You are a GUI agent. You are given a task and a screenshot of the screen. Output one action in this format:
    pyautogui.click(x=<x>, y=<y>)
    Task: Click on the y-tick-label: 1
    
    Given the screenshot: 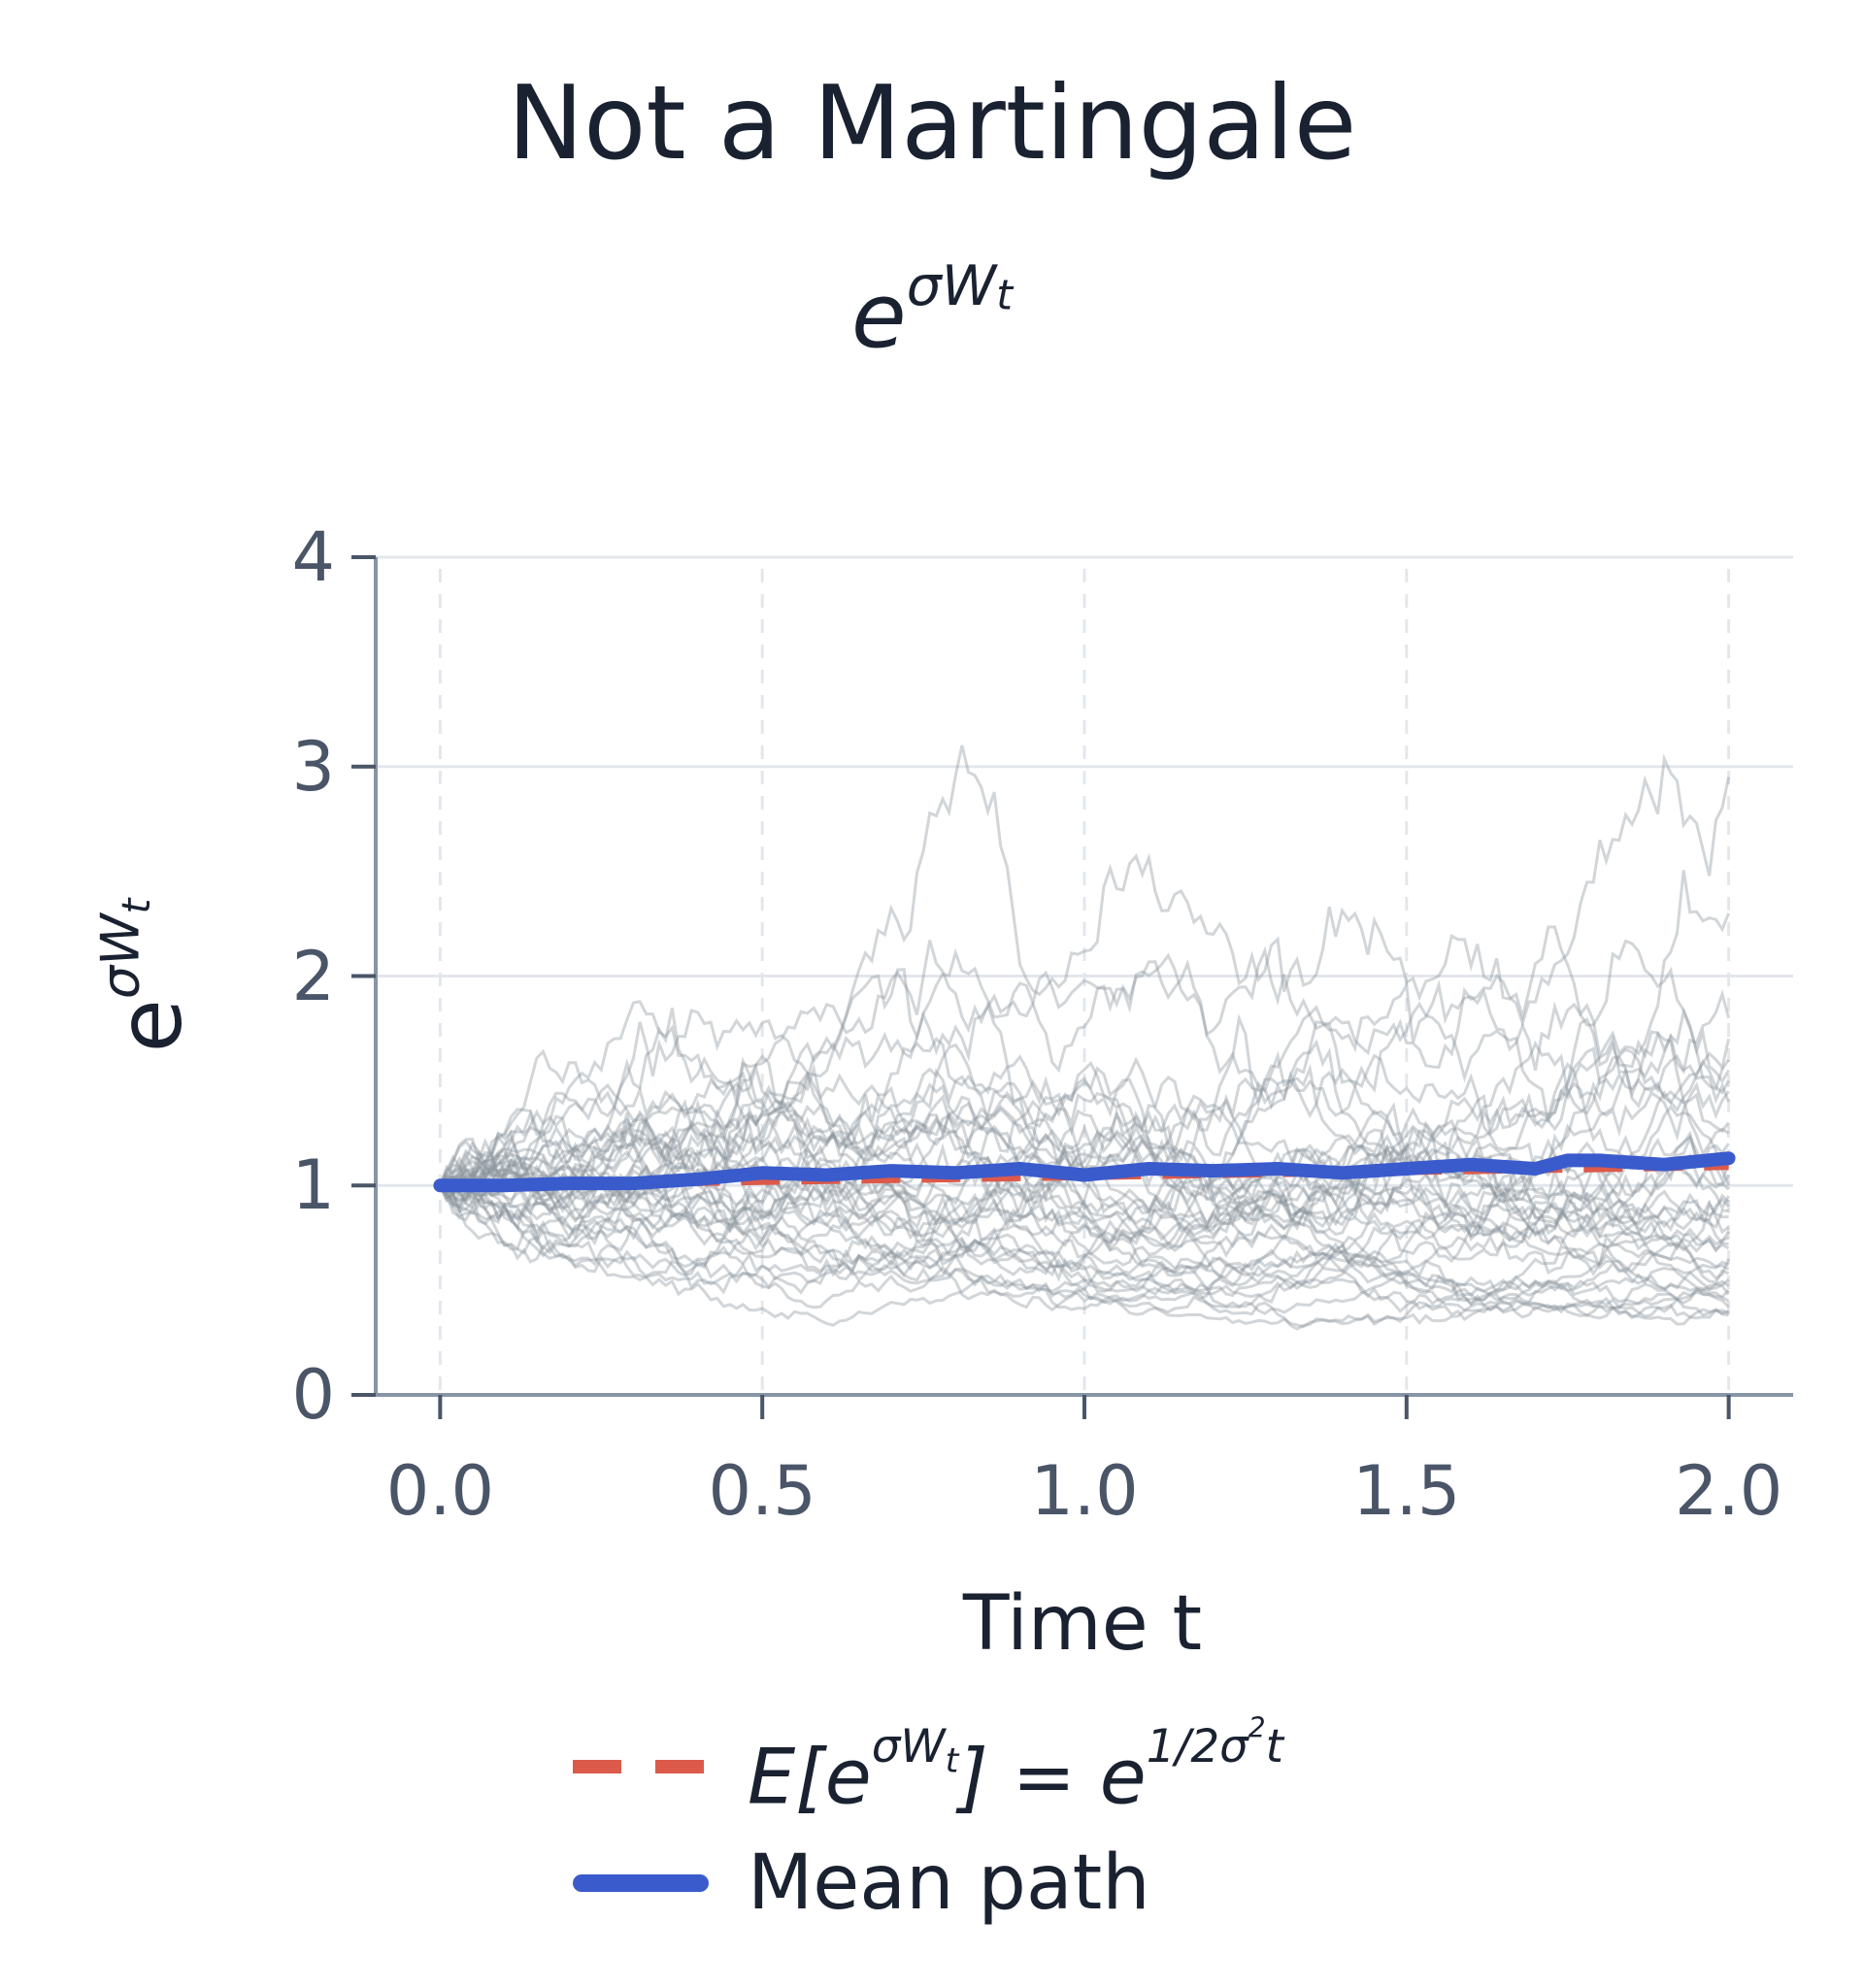 What is the action you would take?
    pyautogui.click(x=313, y=1185)
    